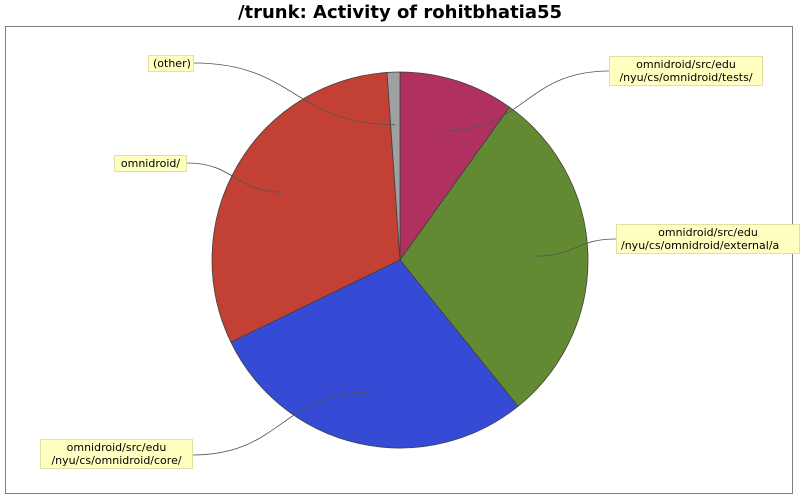  What do you see at coordinates (116, 447) in the screenshot?
I see `slice-label-core-line-1: omnidroid/src/edu` at bounding box center [116, 447].